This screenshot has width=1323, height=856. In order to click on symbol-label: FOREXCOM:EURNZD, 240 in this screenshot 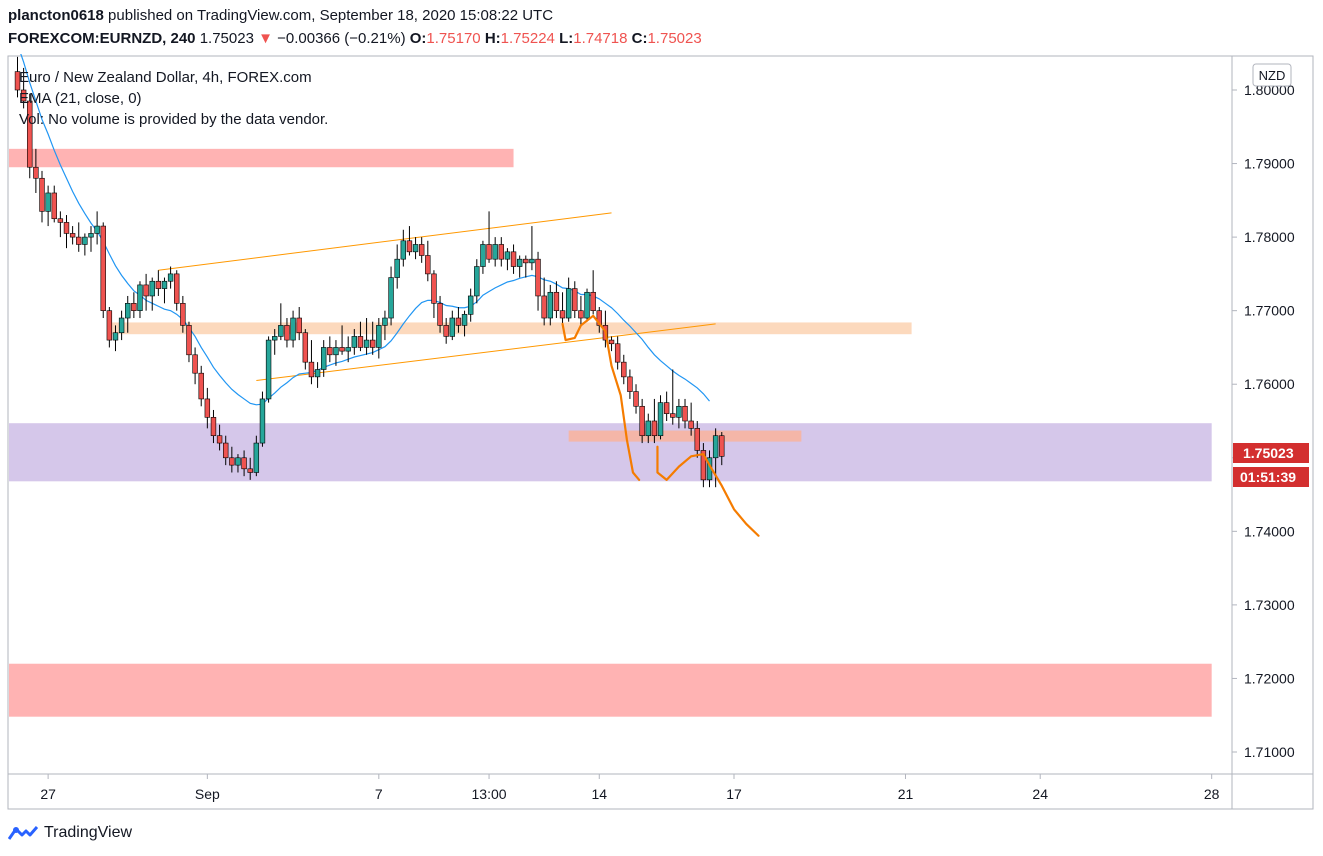, I will do `click(102, 38)`.